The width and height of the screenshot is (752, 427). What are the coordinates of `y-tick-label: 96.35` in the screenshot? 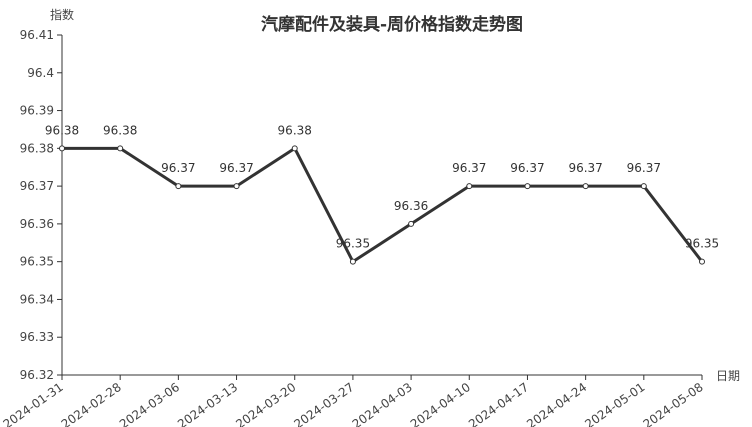 It's located at (37, 262).